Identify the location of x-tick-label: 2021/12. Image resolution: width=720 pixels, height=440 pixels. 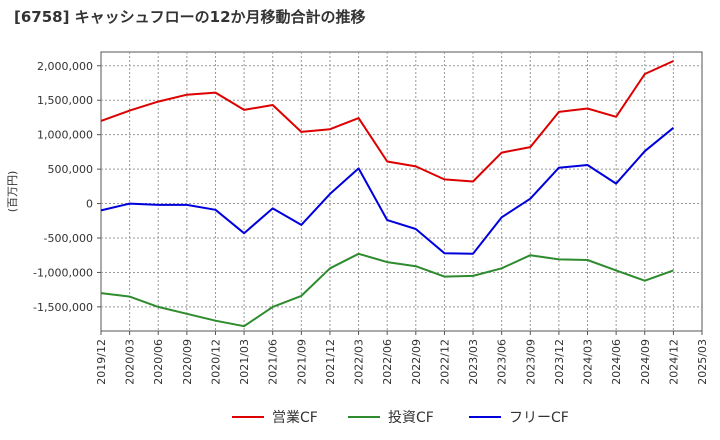
(330, 362).